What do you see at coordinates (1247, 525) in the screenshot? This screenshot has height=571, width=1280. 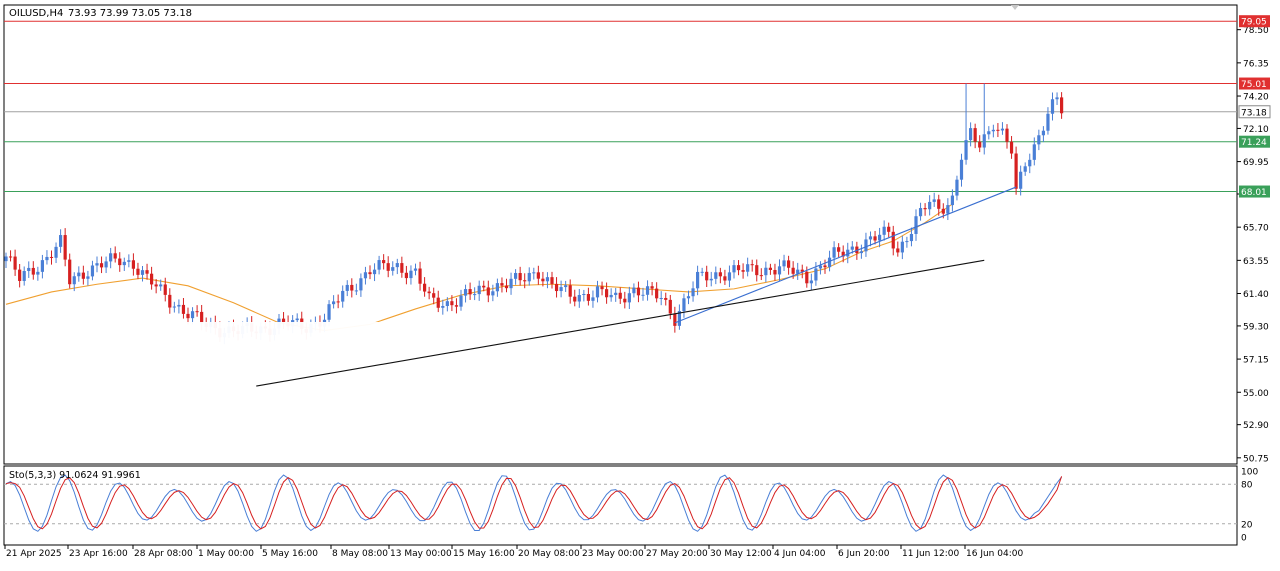 I see `stochastic-level-label: 20` at bounding box center [1247, 525].